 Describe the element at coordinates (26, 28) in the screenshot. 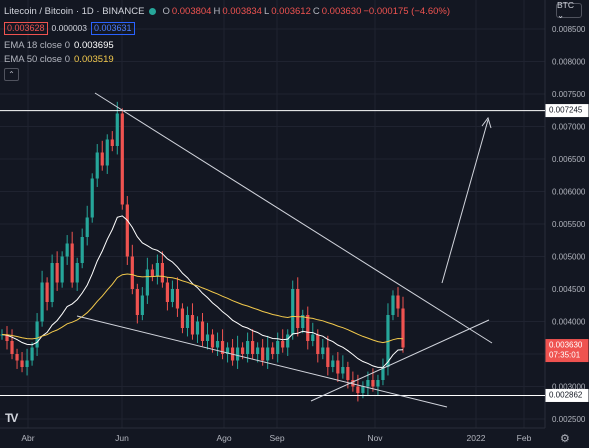

I see `sell-price-button: 0.003628` at that location.